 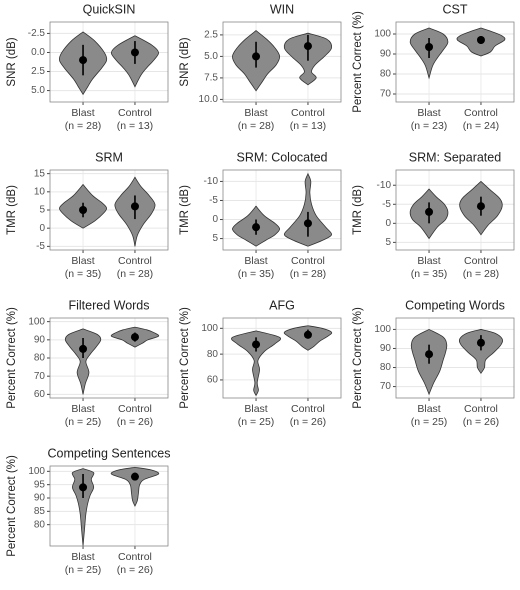 What do you see at coordinates (281, 157) in the screenshot?
I see `panel-title: SRM: Colocated` at bounding box center [281, 157].